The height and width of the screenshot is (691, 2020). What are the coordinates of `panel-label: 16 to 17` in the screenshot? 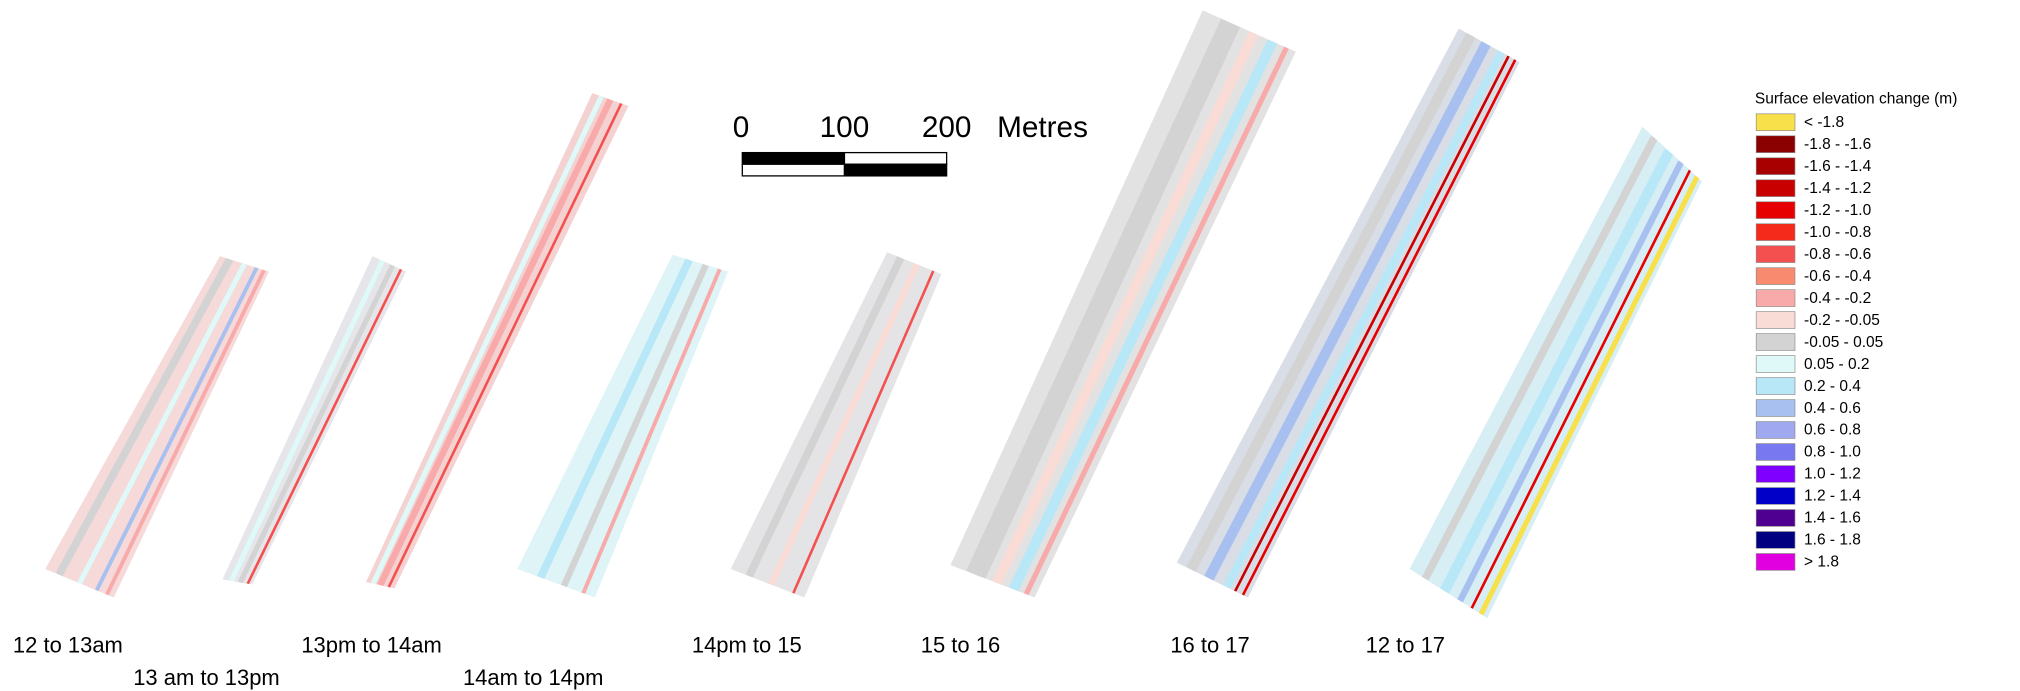 It's located at (1209, 644).